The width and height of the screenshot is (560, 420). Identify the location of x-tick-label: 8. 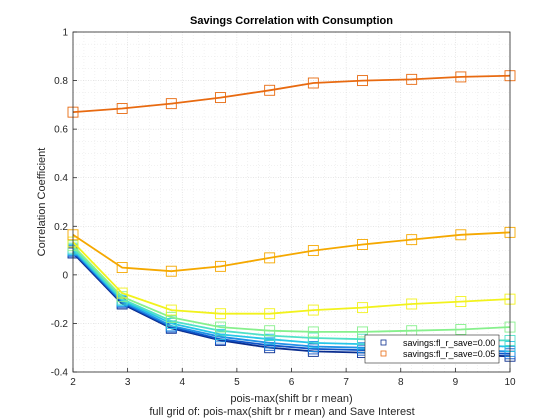
(401, 382).